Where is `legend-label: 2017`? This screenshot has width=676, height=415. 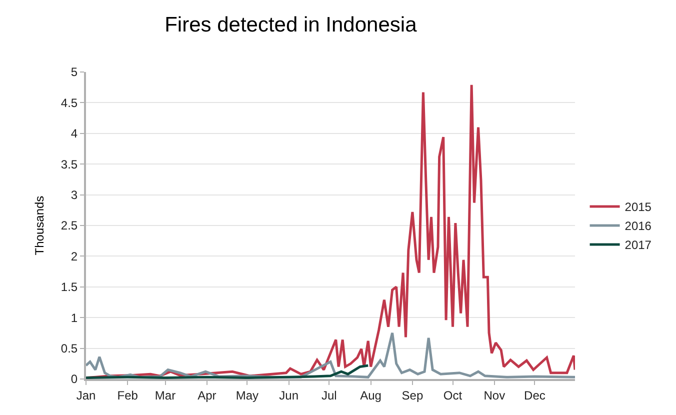 legend-label: 2017 is located at coordinates (638, 245).